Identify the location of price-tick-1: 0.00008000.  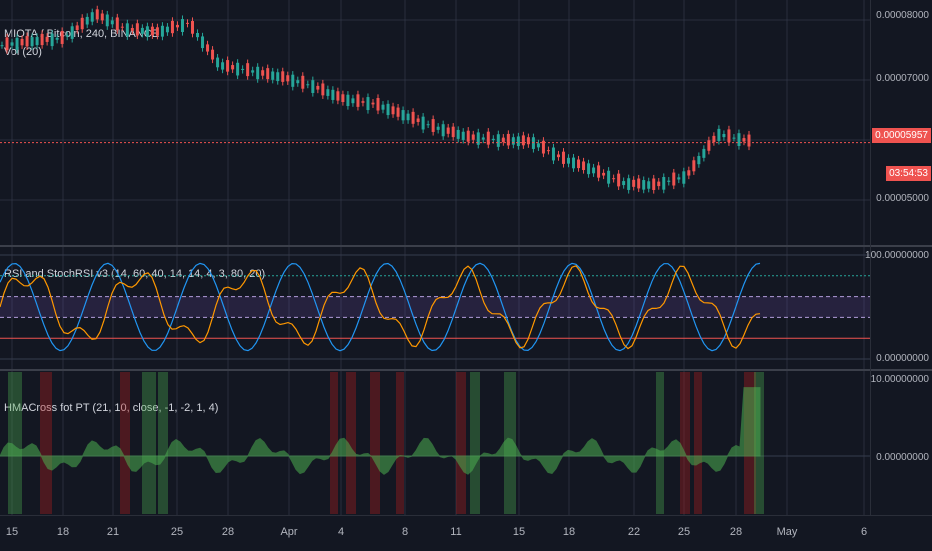
(902, 15).